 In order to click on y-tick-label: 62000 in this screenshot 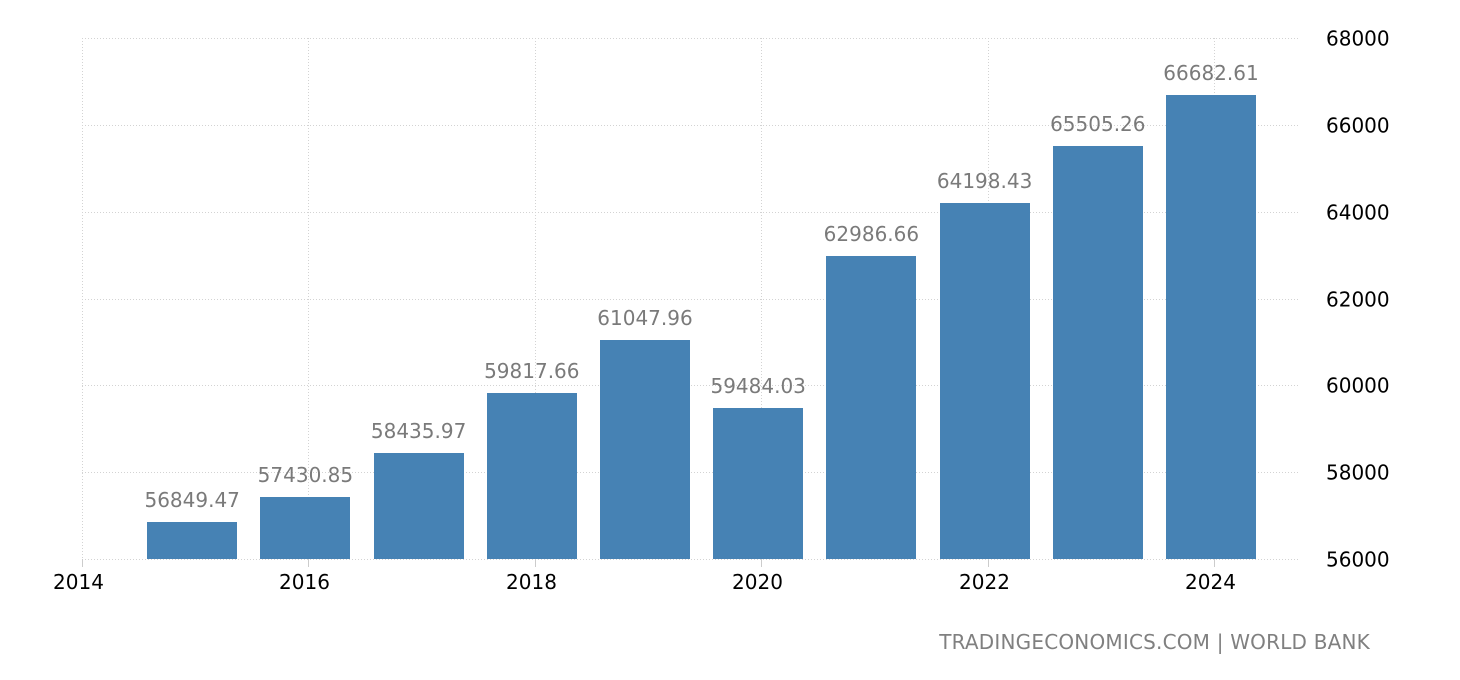, I will do `click(1358, 300)`.